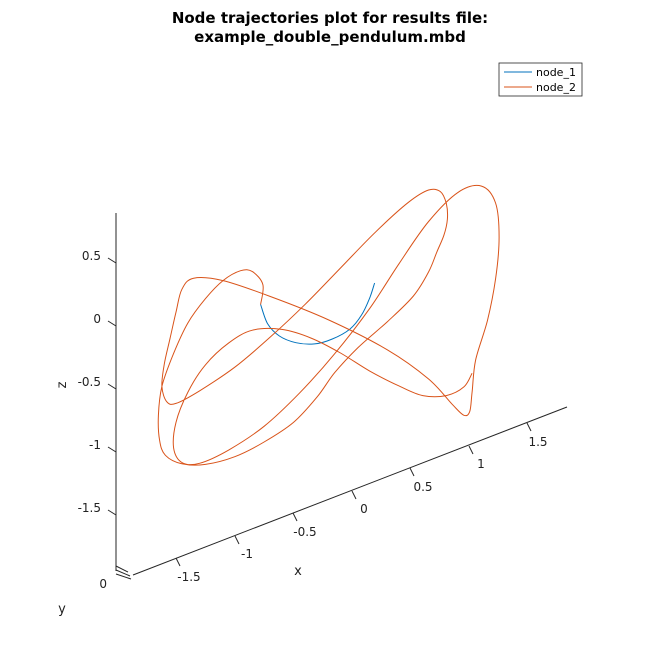 The width and height of the screenshot is (660, 646). Describe the element at coordinates (304, 532) in the screenshot. I see `x-tick-label: -0.5` at that location.